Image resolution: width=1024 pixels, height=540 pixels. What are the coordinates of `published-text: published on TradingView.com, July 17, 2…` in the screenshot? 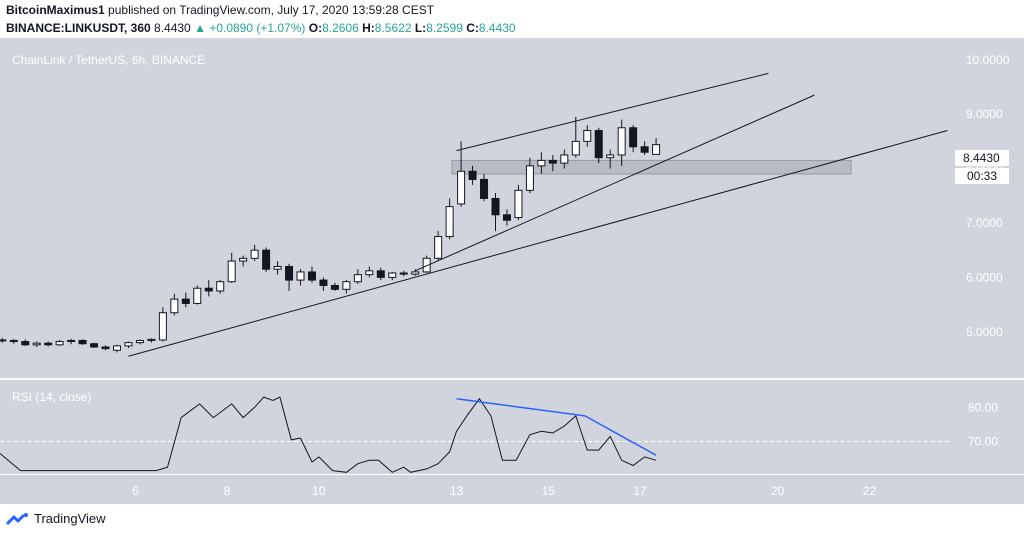 It's located at (271, 10).